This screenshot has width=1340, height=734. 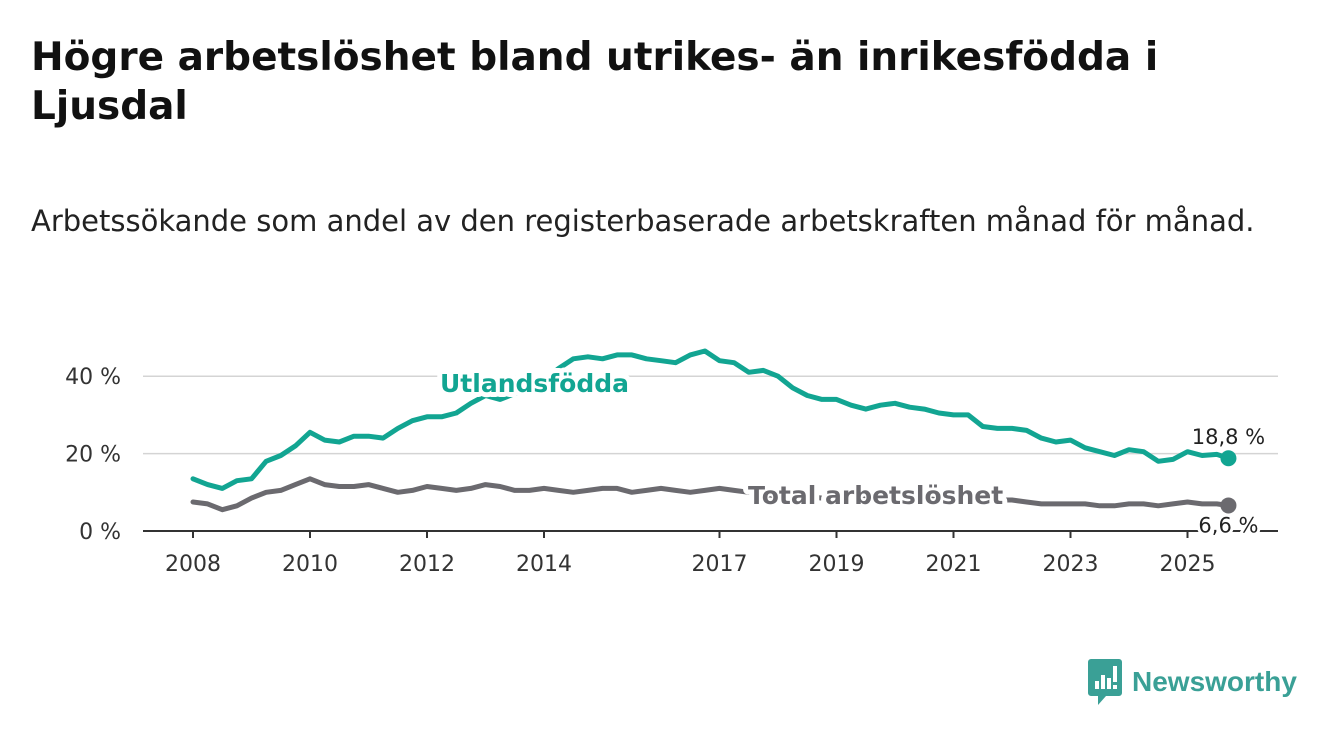 I want to click on x-tick-label: 2021, so click(x=954, y=564).